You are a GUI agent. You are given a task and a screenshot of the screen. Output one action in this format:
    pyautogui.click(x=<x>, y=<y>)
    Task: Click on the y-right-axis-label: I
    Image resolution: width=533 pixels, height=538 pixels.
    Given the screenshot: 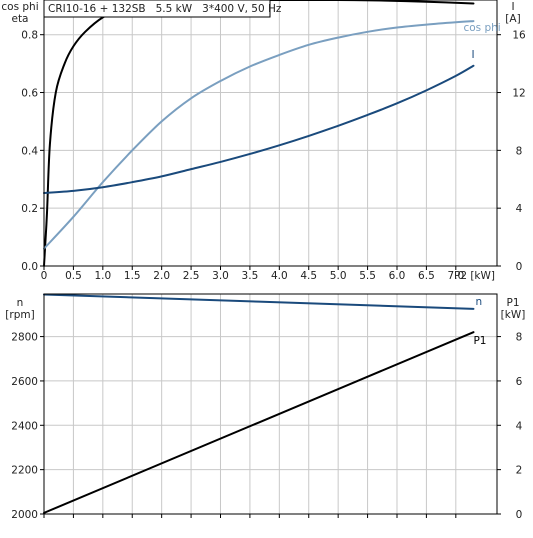 What is the action you would take?
    pyautogui.click(x=512, y=7)
    